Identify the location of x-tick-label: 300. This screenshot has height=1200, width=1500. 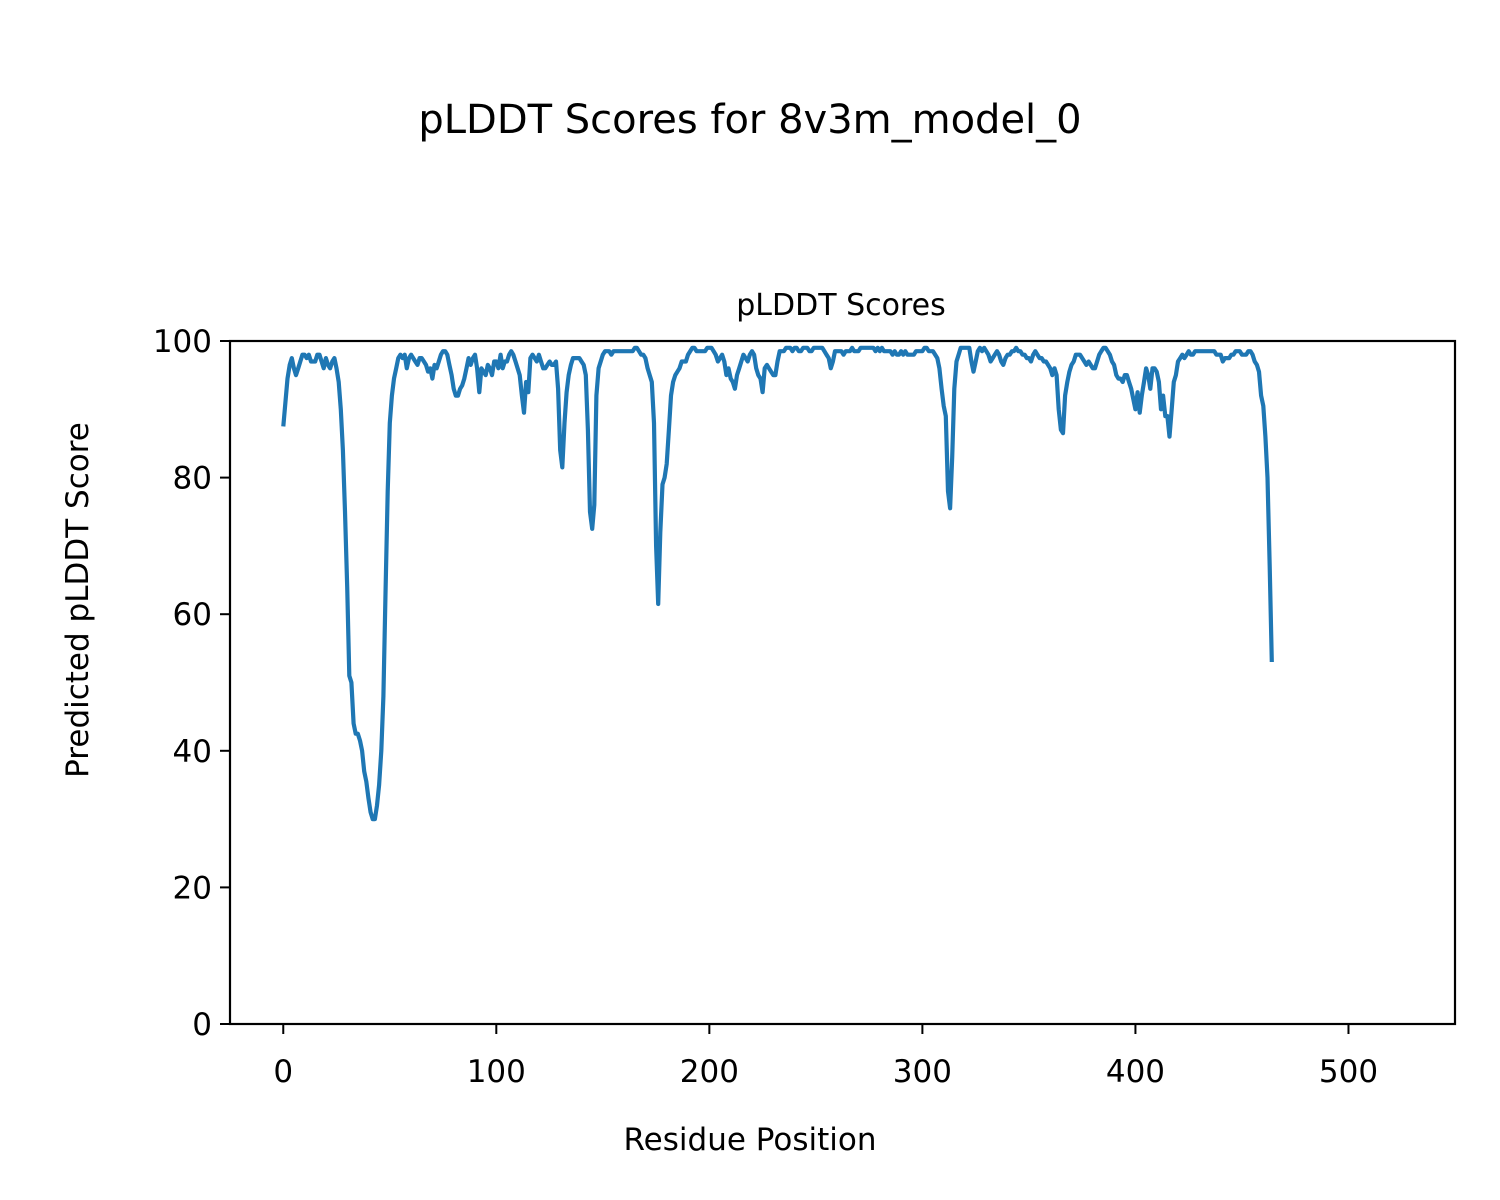
(922, 1072).